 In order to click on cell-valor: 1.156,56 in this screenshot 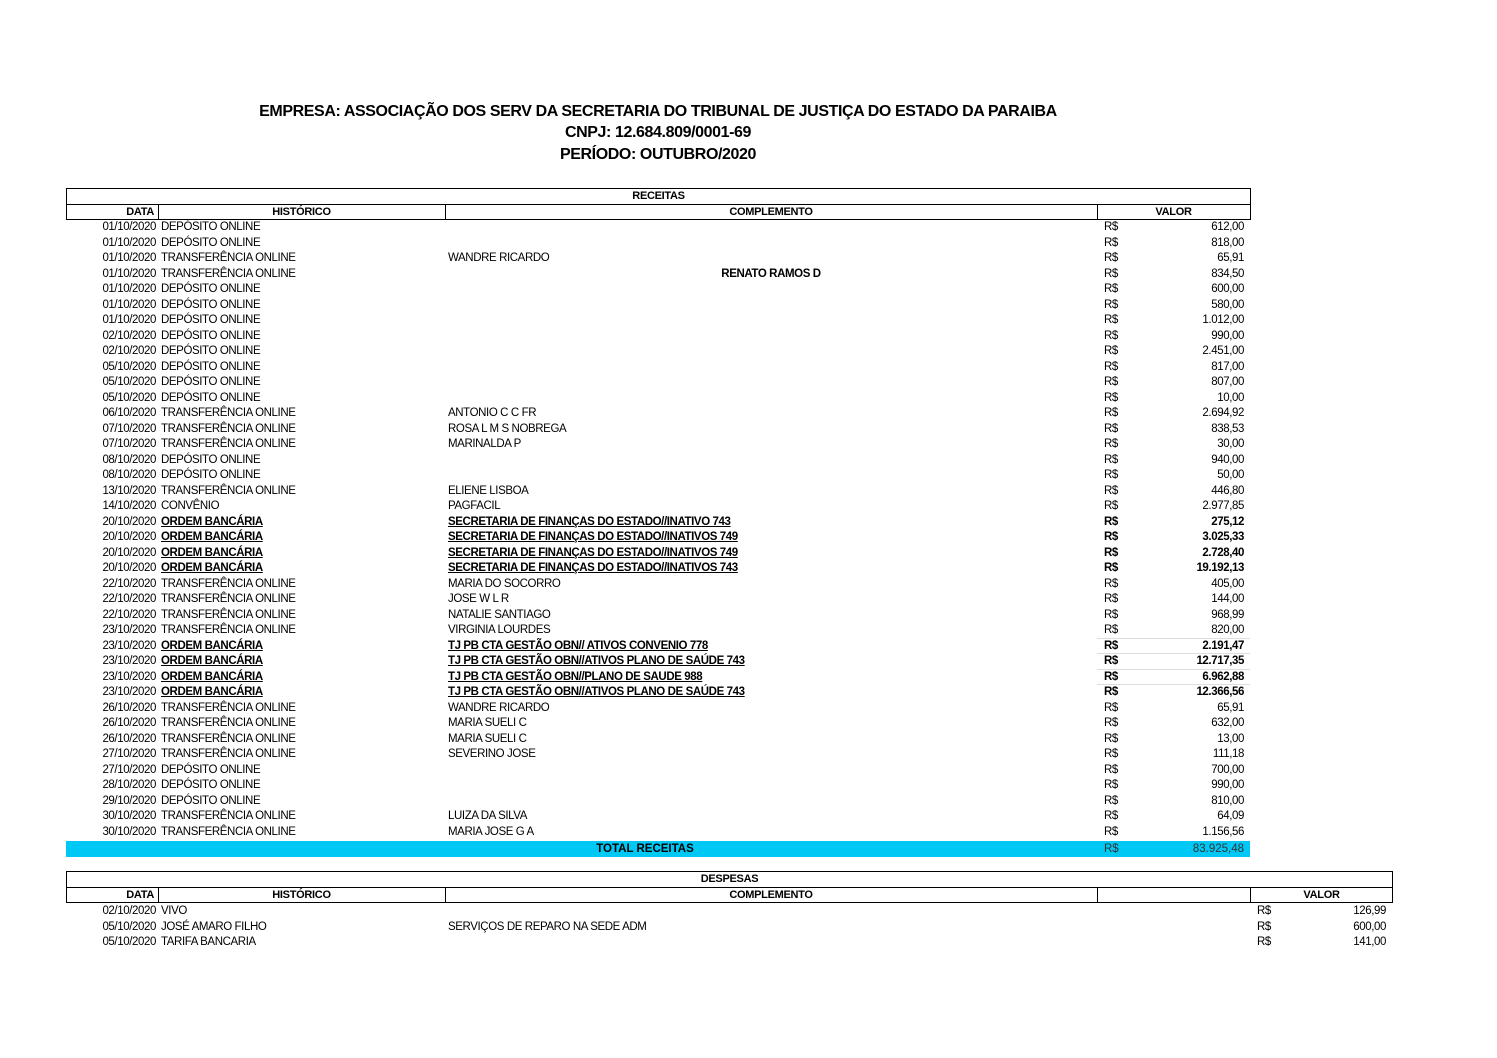, I will do `click(1223, 831)`.